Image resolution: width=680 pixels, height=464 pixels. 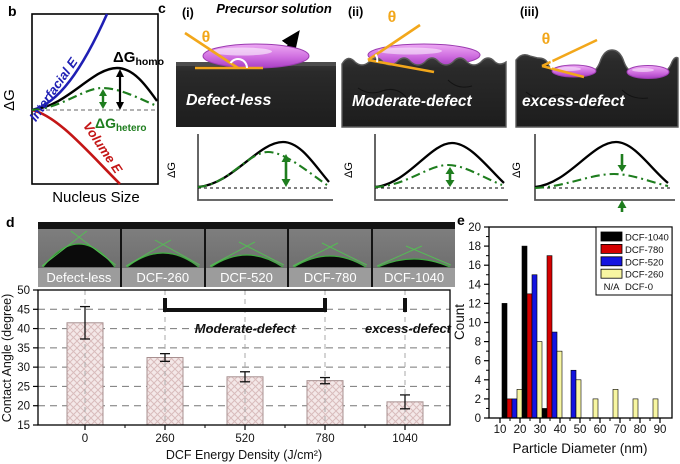 I want to click on strip-label: Defect-less, so click(x=79, y=277).